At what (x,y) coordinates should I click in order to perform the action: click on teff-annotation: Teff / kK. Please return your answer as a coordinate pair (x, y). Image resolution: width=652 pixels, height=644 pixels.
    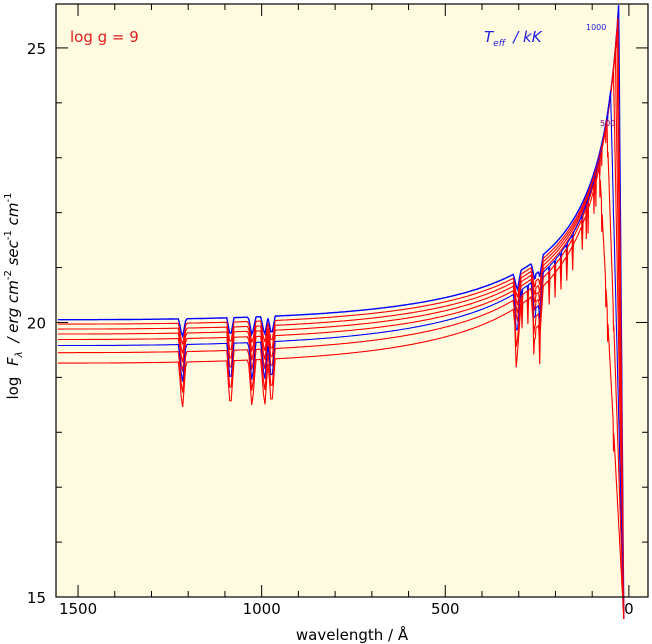
    Looking at the image, I should click on (513, 38).